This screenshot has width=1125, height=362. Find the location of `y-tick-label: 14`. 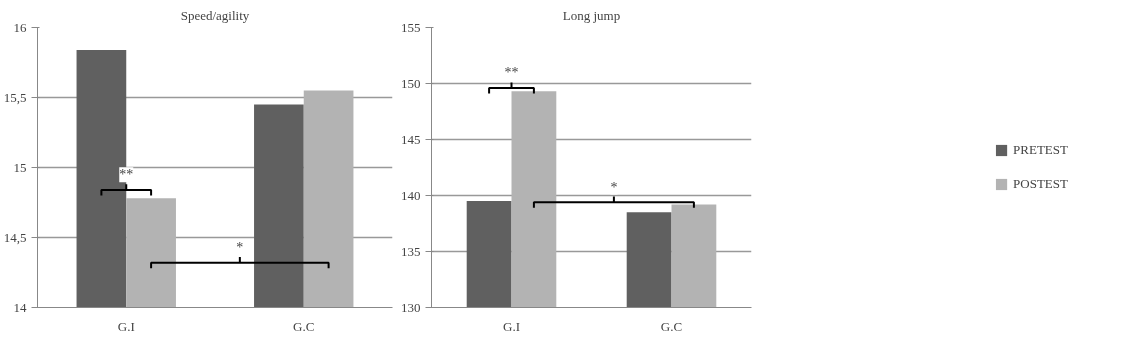

y-tick-label: 14 is located at coordinates (20, 307).